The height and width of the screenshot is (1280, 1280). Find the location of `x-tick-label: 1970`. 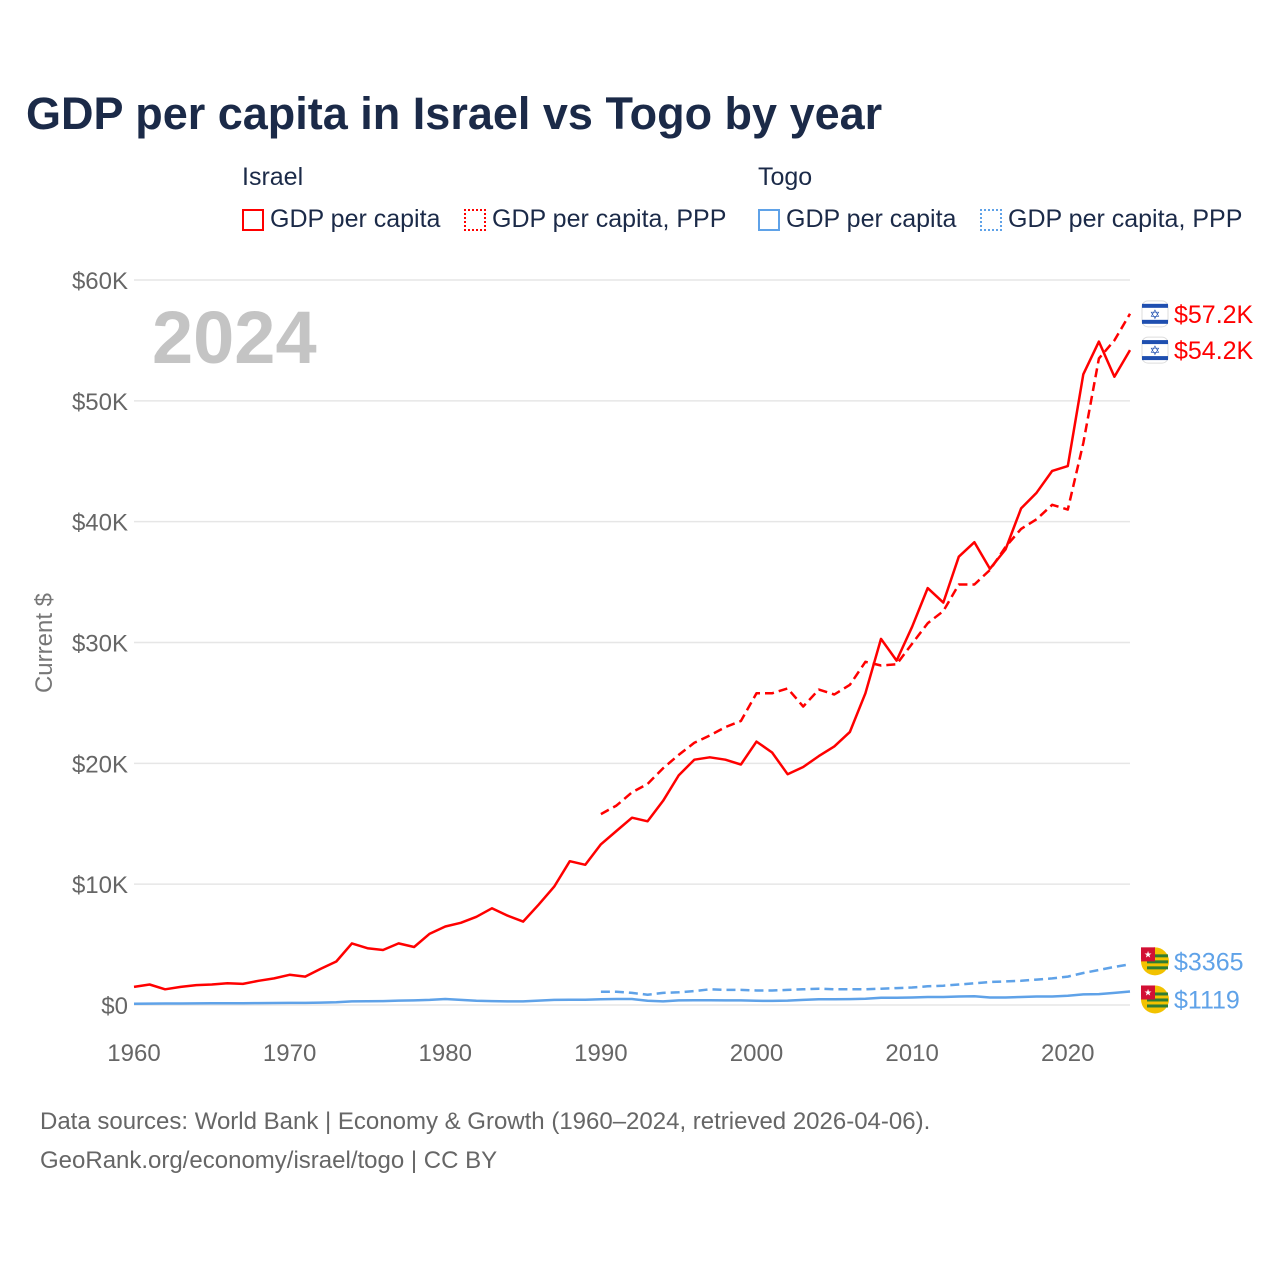

x-tick-label: 1970 is located at coordinates (289, 1053).